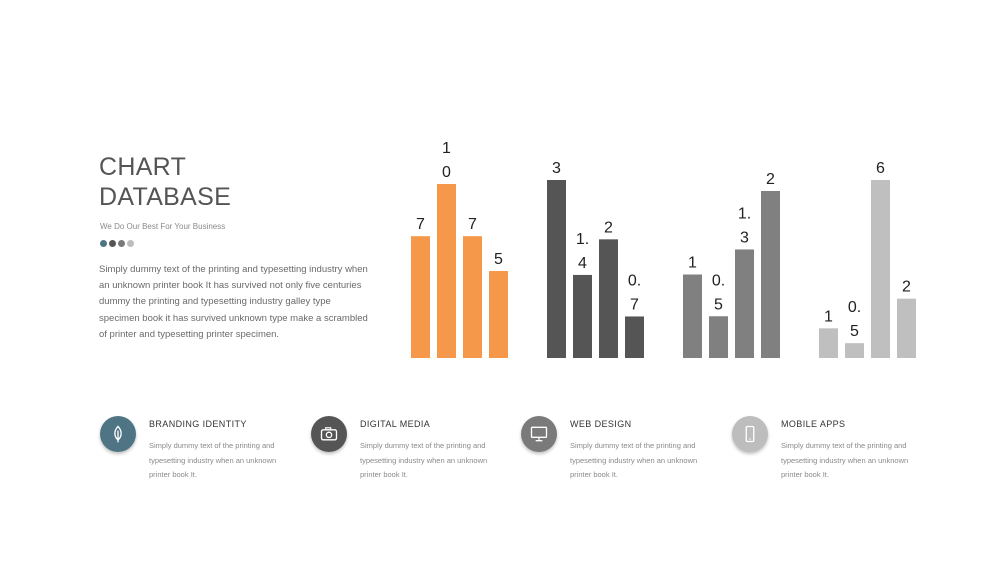  What do you see at coordinates (165, 197) in the screenshot?
I see `title-line-2: DATABASE` at bounding box center [165, 197].